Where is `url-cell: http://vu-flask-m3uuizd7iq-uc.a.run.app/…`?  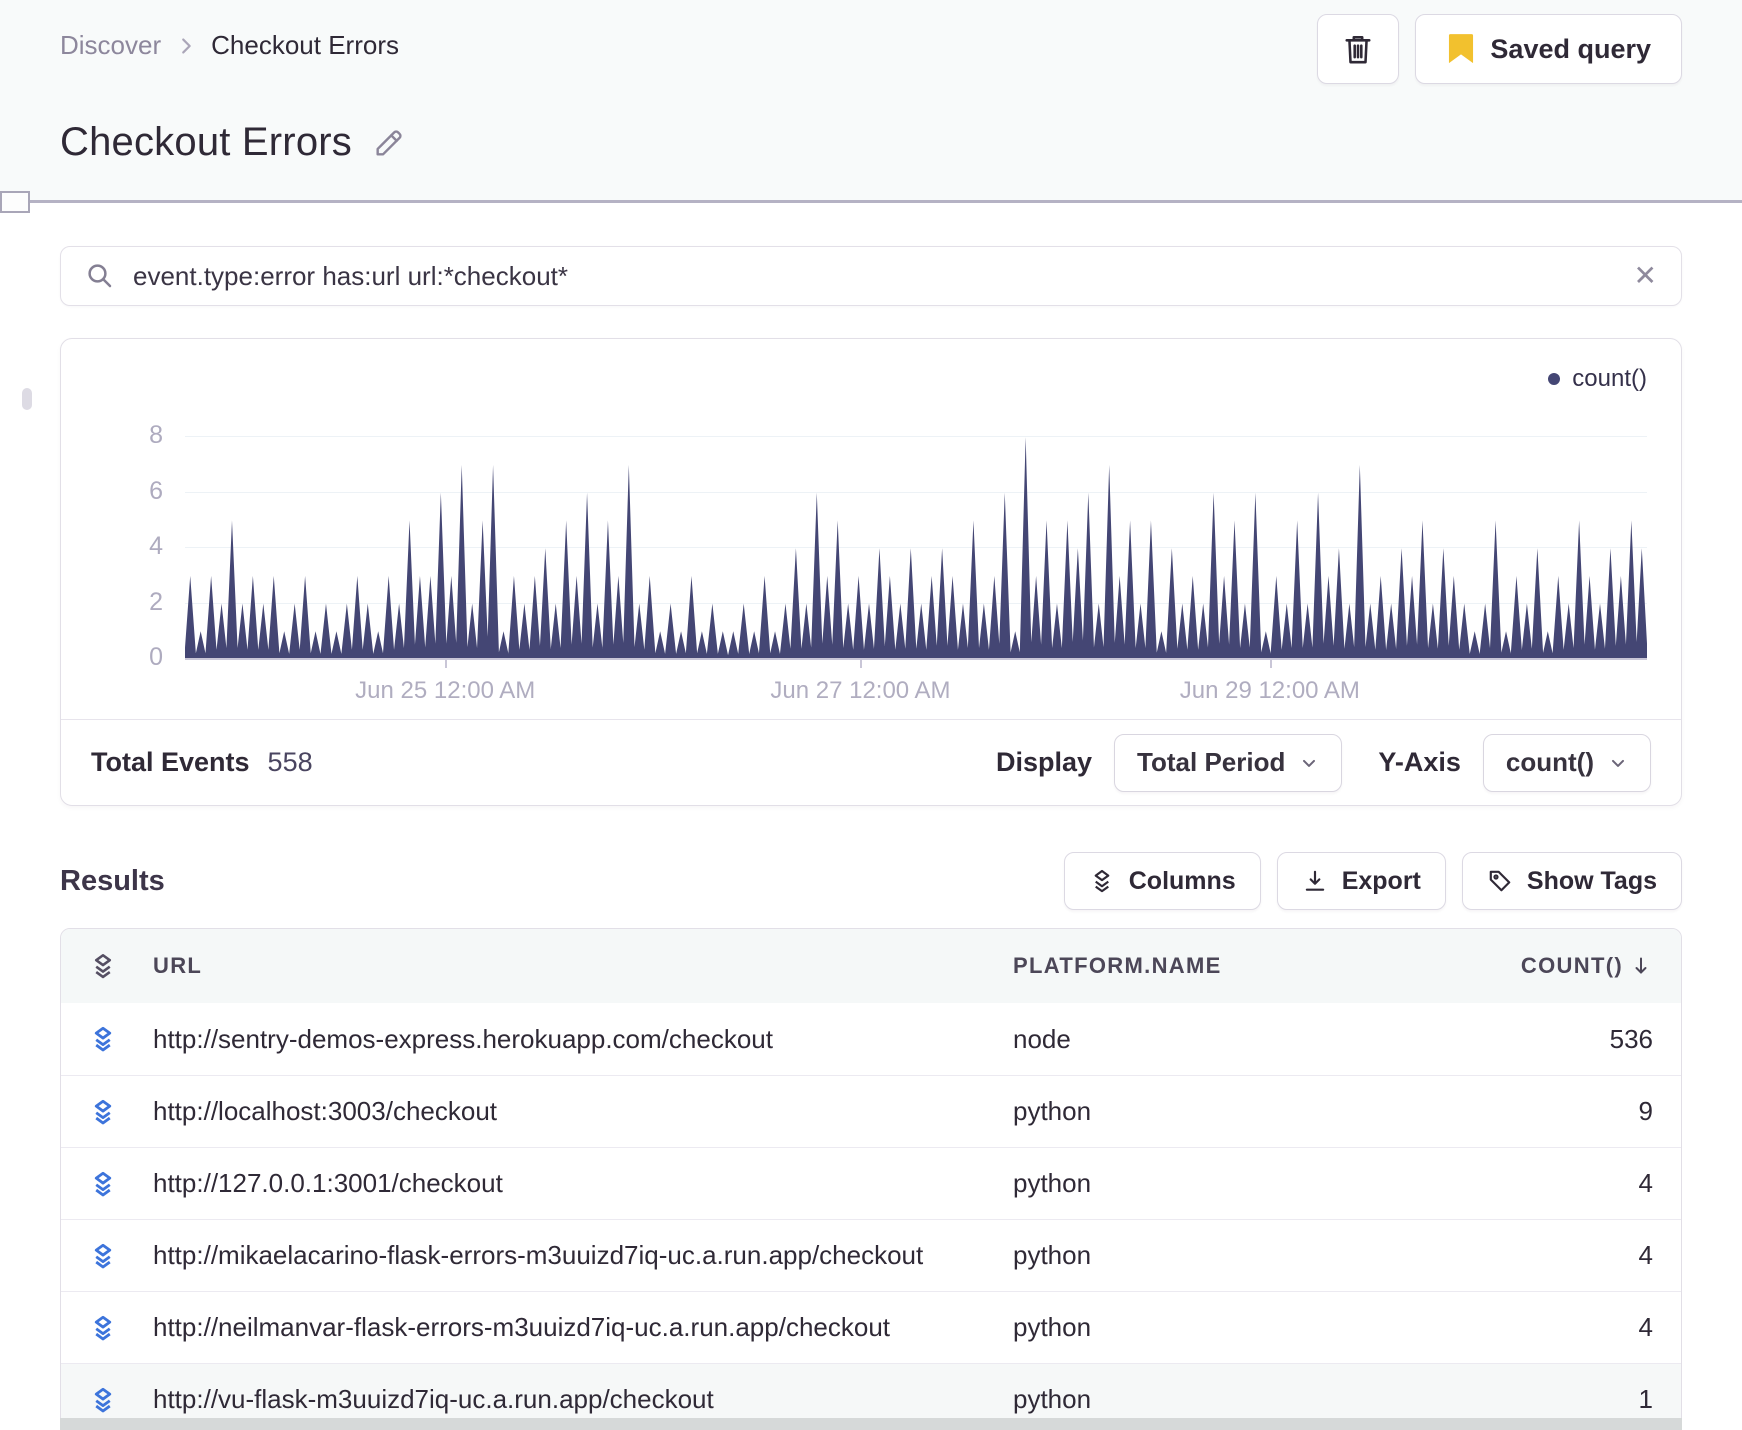 url-cell: http://vu-flask-m3uuizd7iq-uc.a.run.app/… is located at coordinates (433, 1399).